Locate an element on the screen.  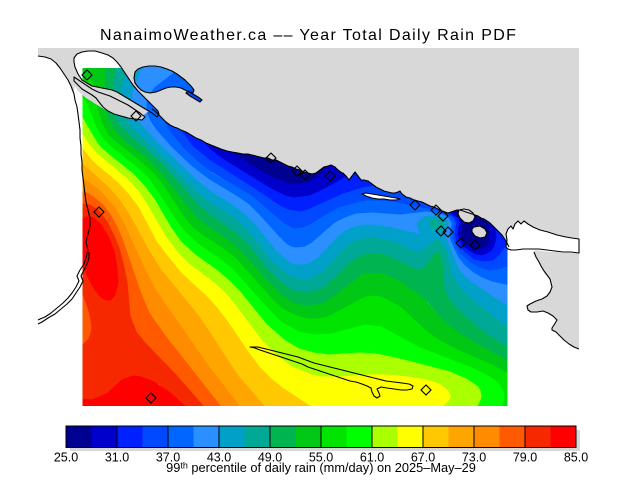
svg-text: 43.0 is located at coordinates (219, 458).